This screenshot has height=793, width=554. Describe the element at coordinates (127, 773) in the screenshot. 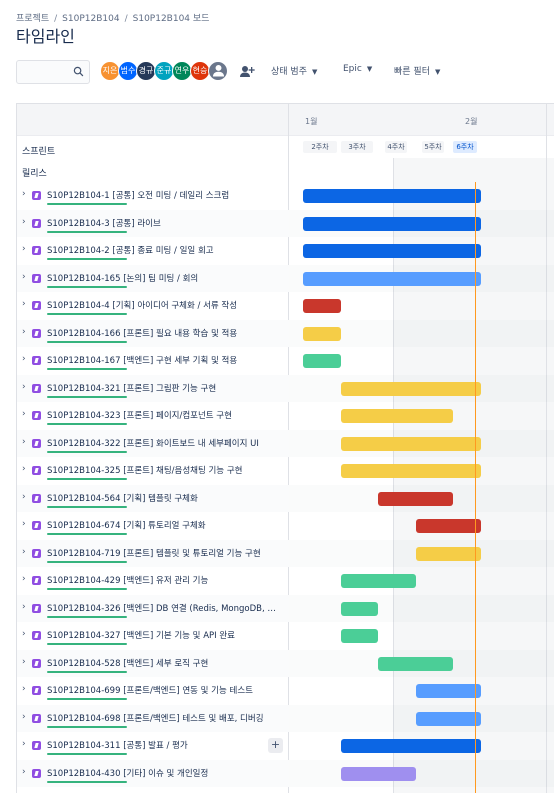

I see `issue-summary: S10P12B104-430 [기타] 이슈 및 개인일정` at that location.